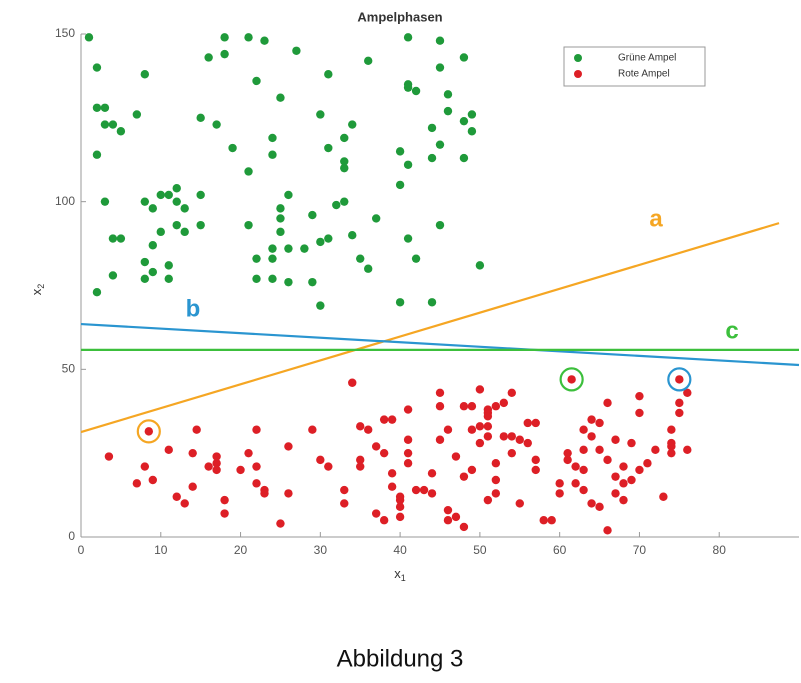 Image resolution: width=801 pixels, height=683 pixels. Describe the element at coordinates (65, 33) in the screenshot. I see `y-tick-label: 150` at that location.